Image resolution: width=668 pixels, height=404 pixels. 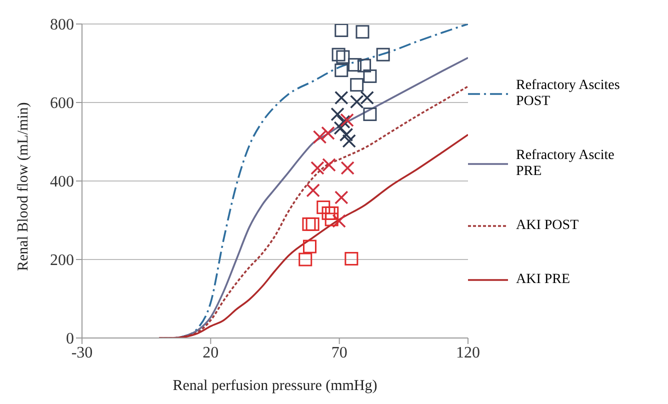 I want to click on y-tick-label: 400, so click(x=62, y=182).